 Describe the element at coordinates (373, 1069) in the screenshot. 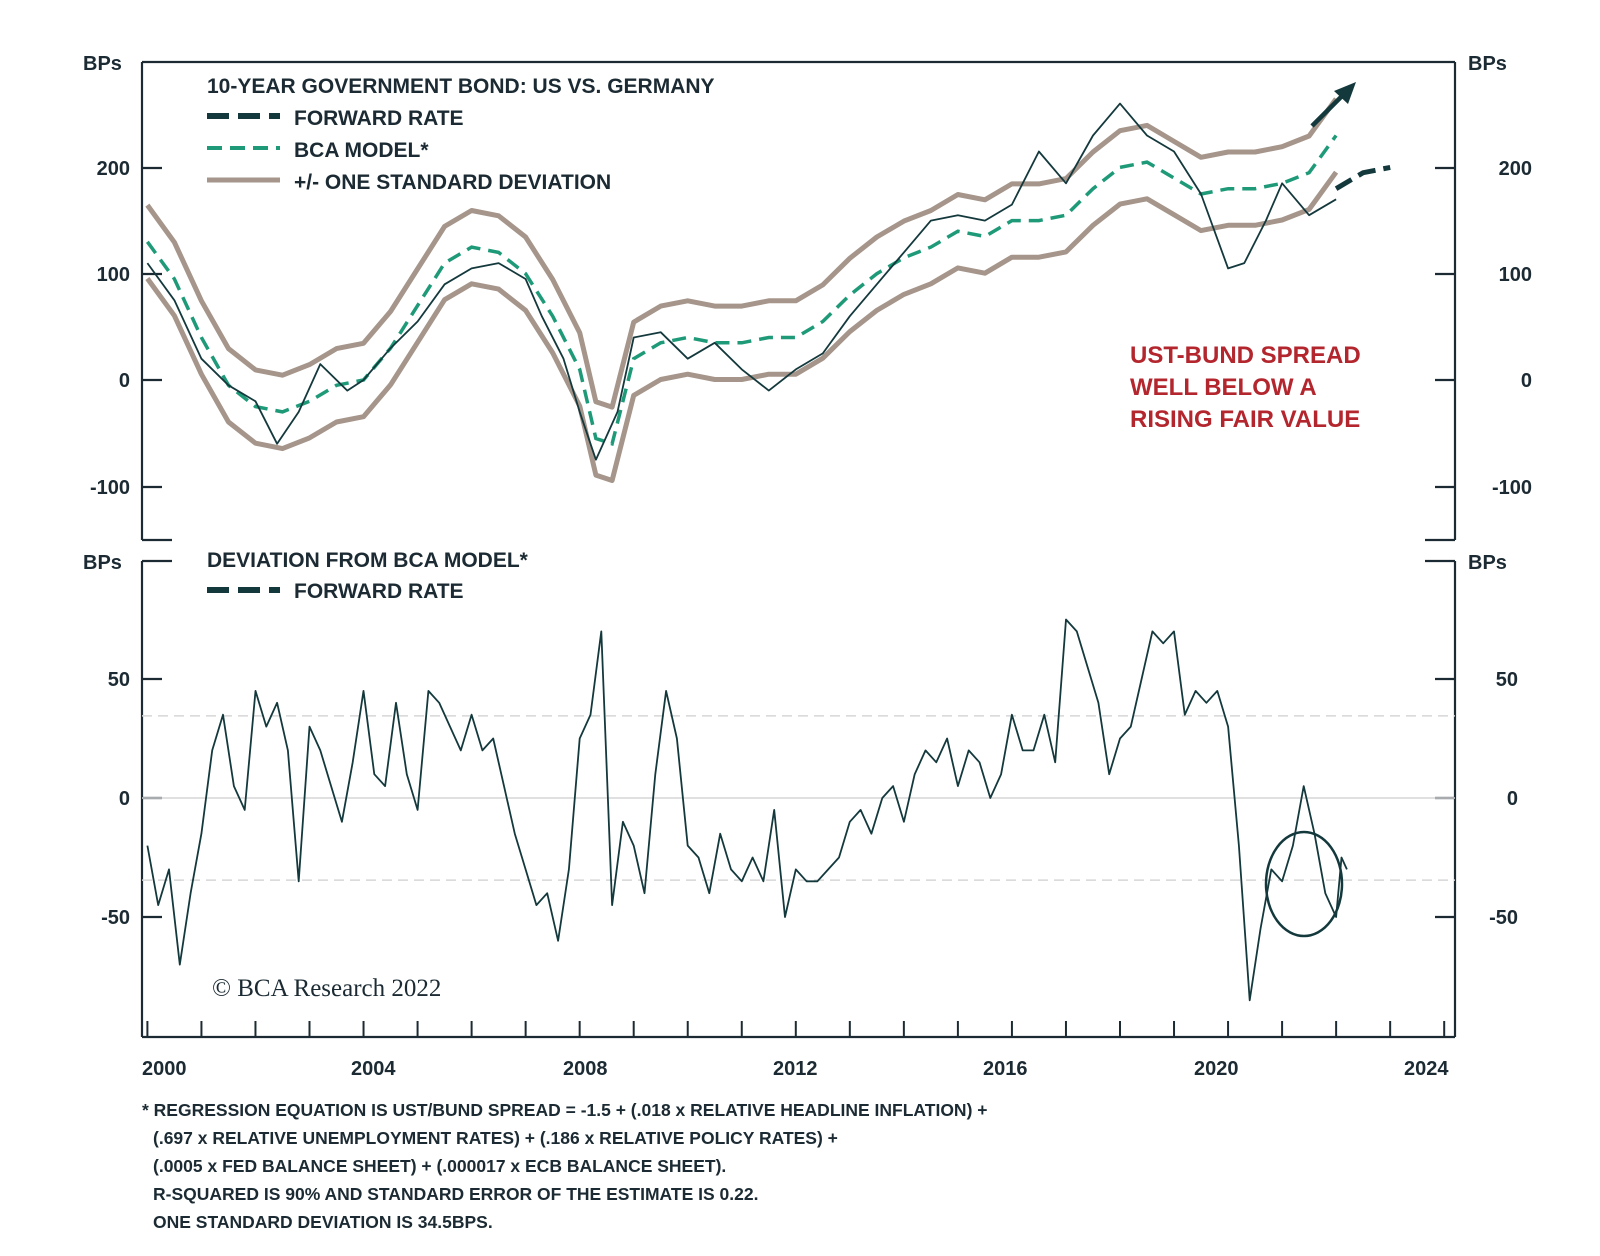

I see `xtick-2004: 2004` at that location.